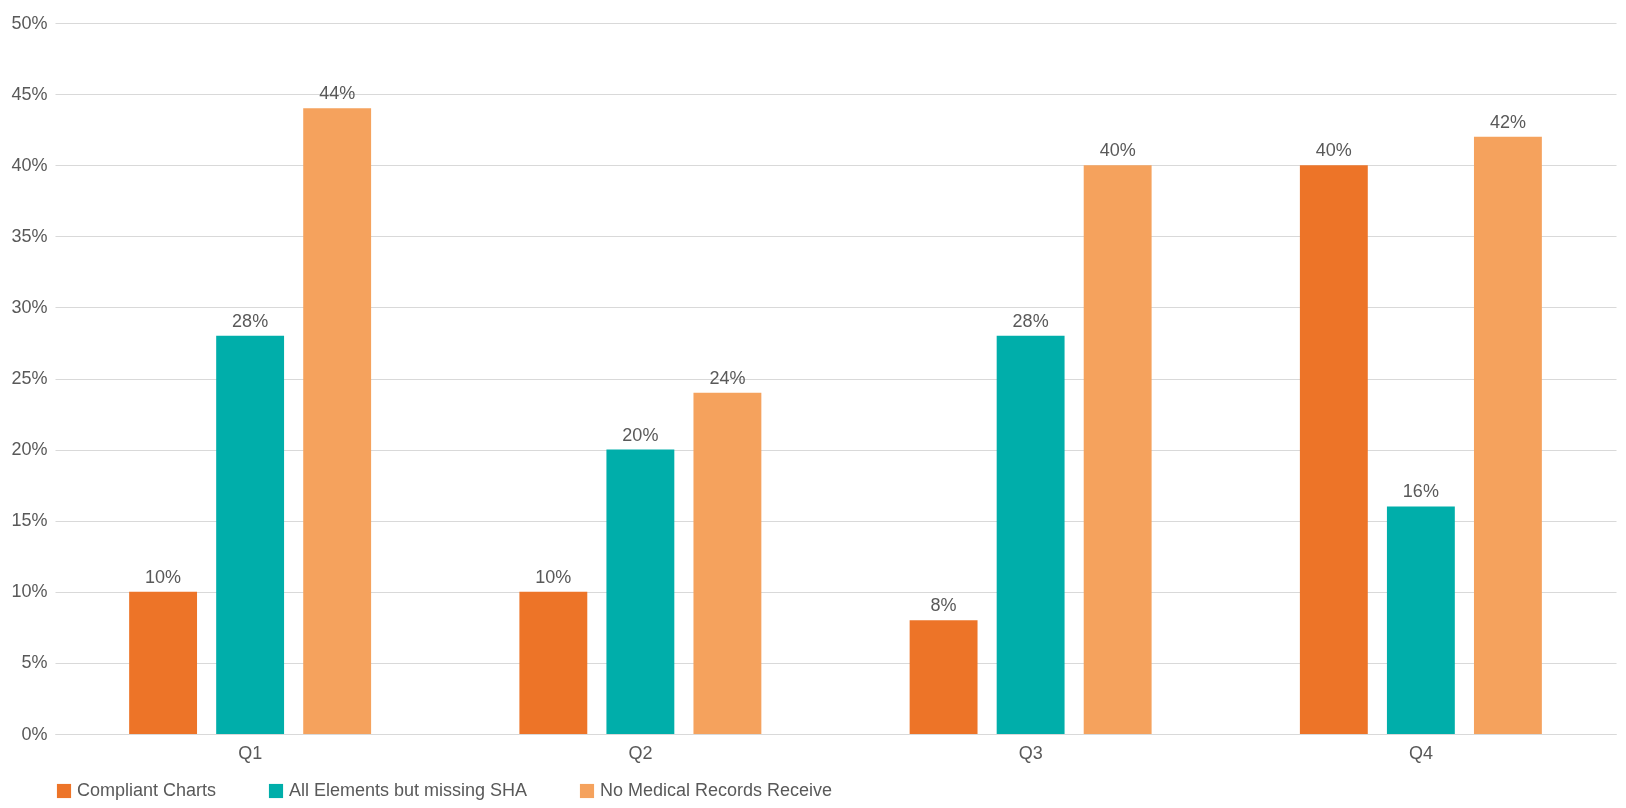  What do you see at coordinates (640, 752) in the screenshot?
I see `x-tick-label: Q2` at bounding box center [640, 752].